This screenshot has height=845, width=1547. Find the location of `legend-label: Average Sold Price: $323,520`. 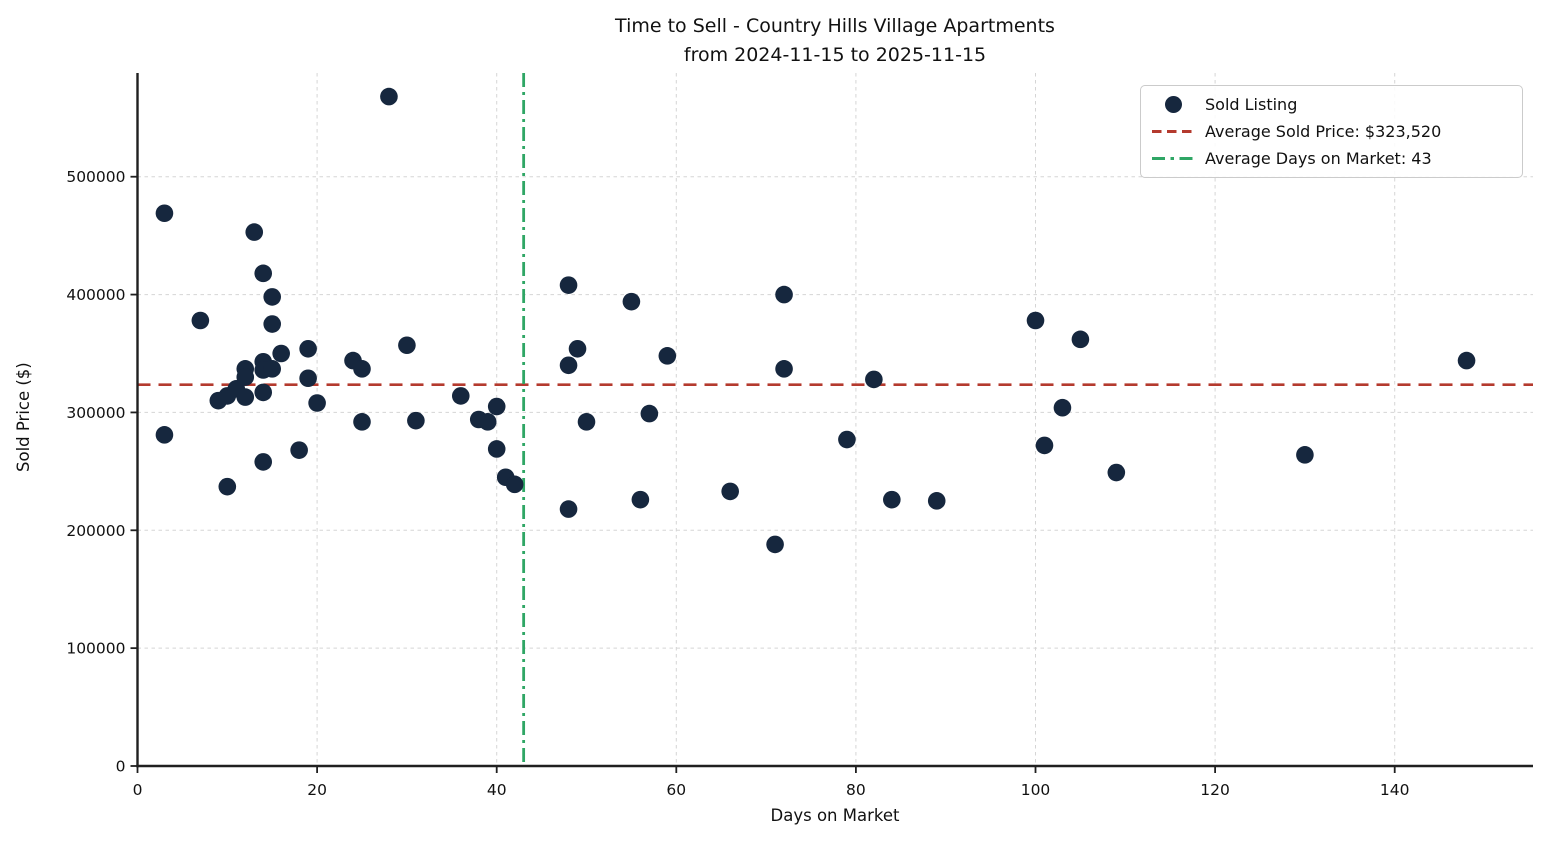

legend-label: Average Sold Price: $323,520 is located at coordinates (1323, 131).